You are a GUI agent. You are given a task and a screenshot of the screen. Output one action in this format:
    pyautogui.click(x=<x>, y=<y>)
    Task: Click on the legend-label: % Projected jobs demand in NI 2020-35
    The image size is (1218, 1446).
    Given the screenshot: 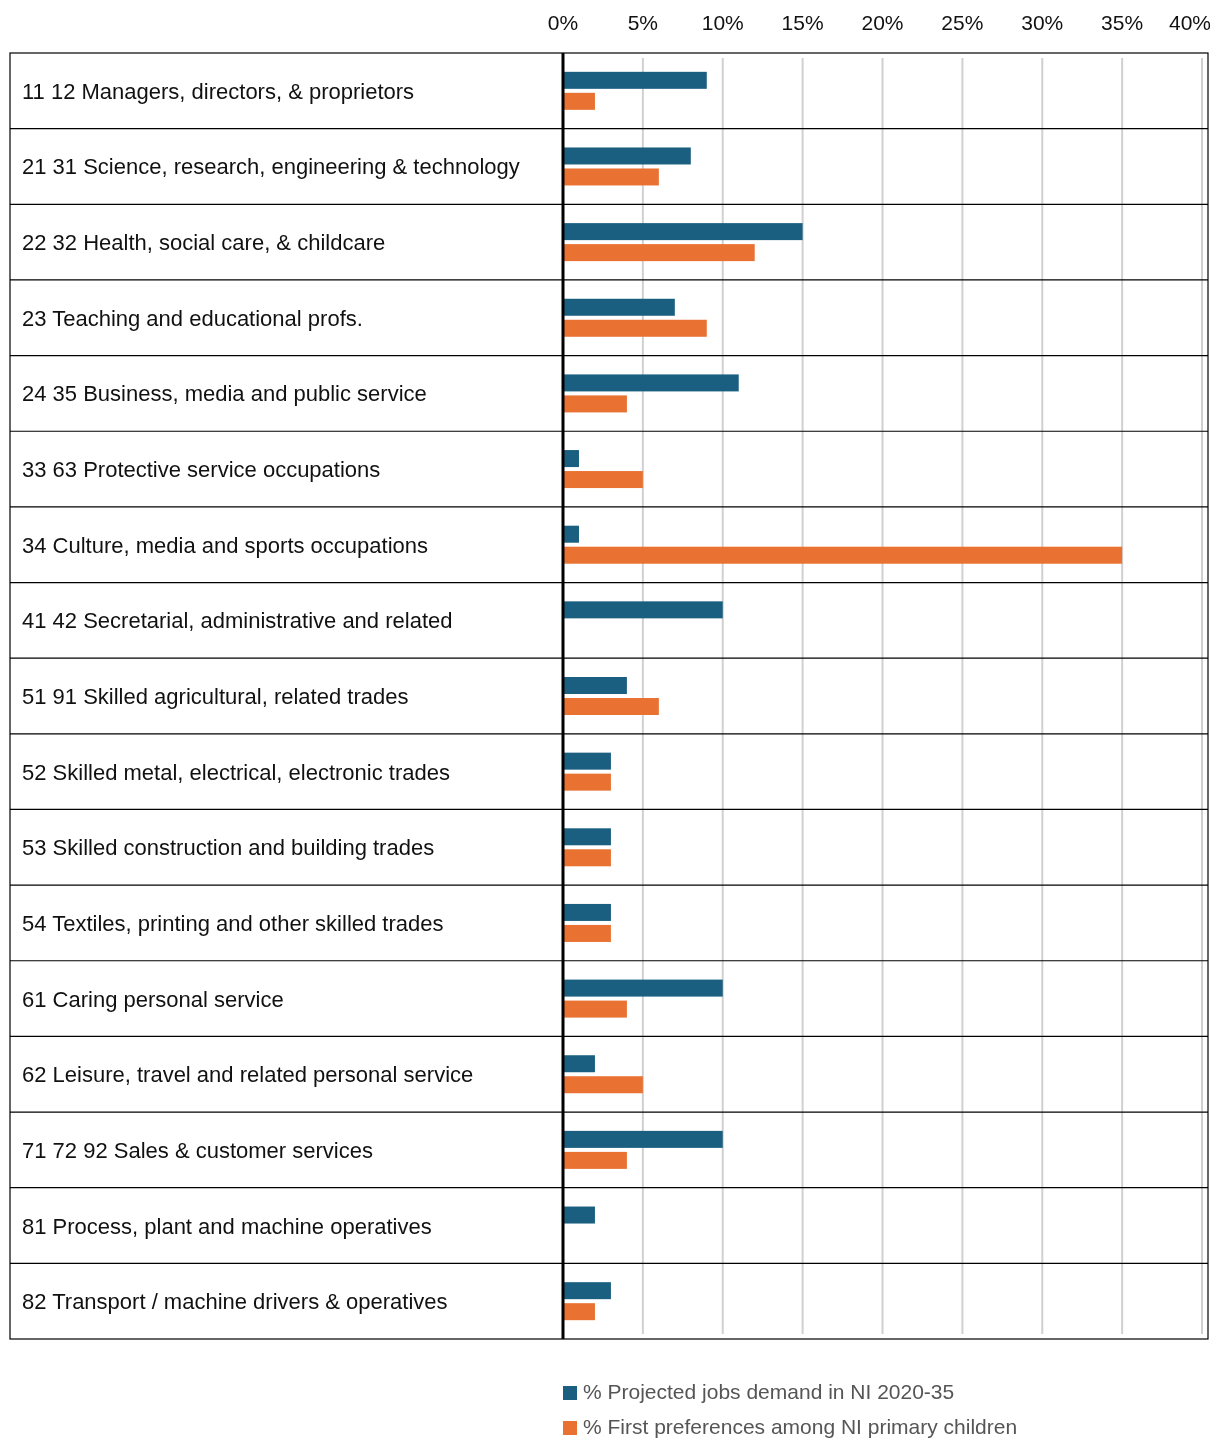 What is the action you would take?
    pyautogui.click(x=769, y=1391)
    